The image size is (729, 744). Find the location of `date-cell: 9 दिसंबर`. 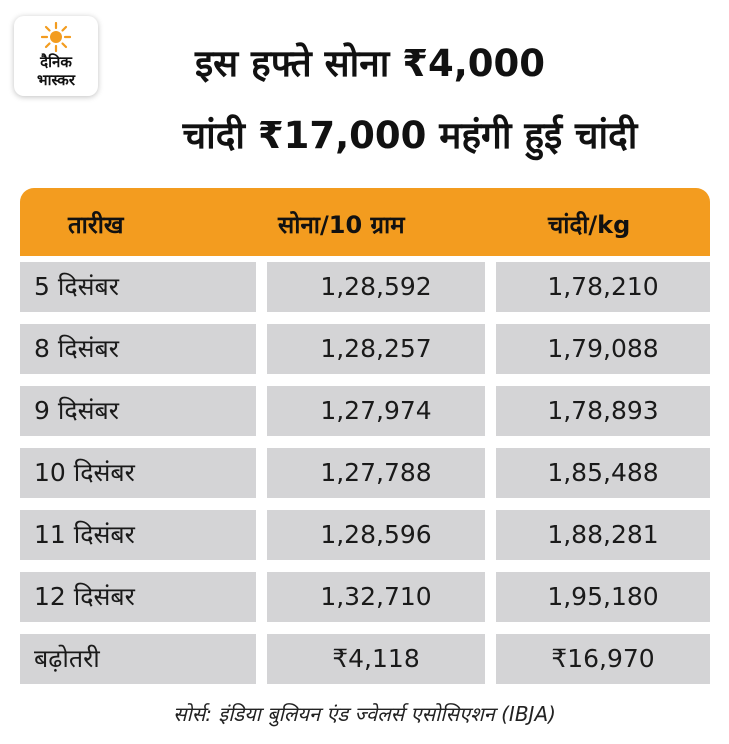

date-cell: 9 दिसंबर is located at coordinates (138, 411).